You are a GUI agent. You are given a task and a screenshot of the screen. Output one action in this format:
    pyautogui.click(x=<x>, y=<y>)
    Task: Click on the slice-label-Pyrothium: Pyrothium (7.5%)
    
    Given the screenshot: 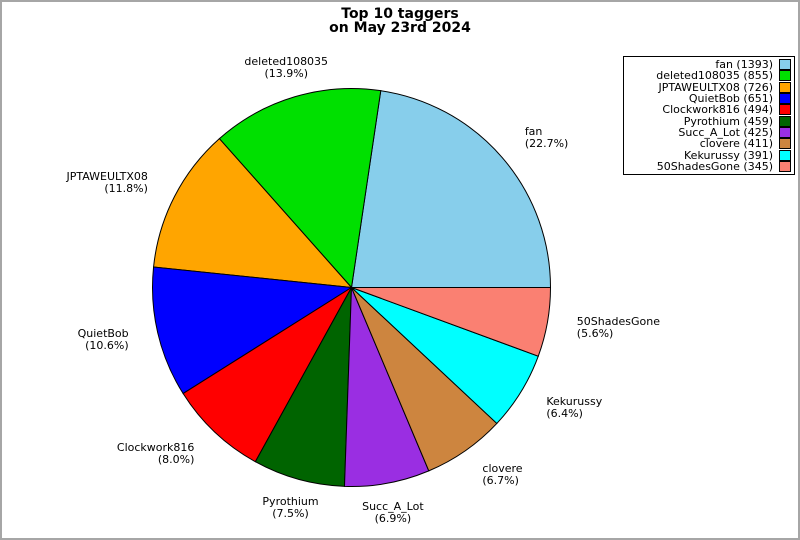 What is the action you would take?
    pyautogui.click(x=290, y=508)
    